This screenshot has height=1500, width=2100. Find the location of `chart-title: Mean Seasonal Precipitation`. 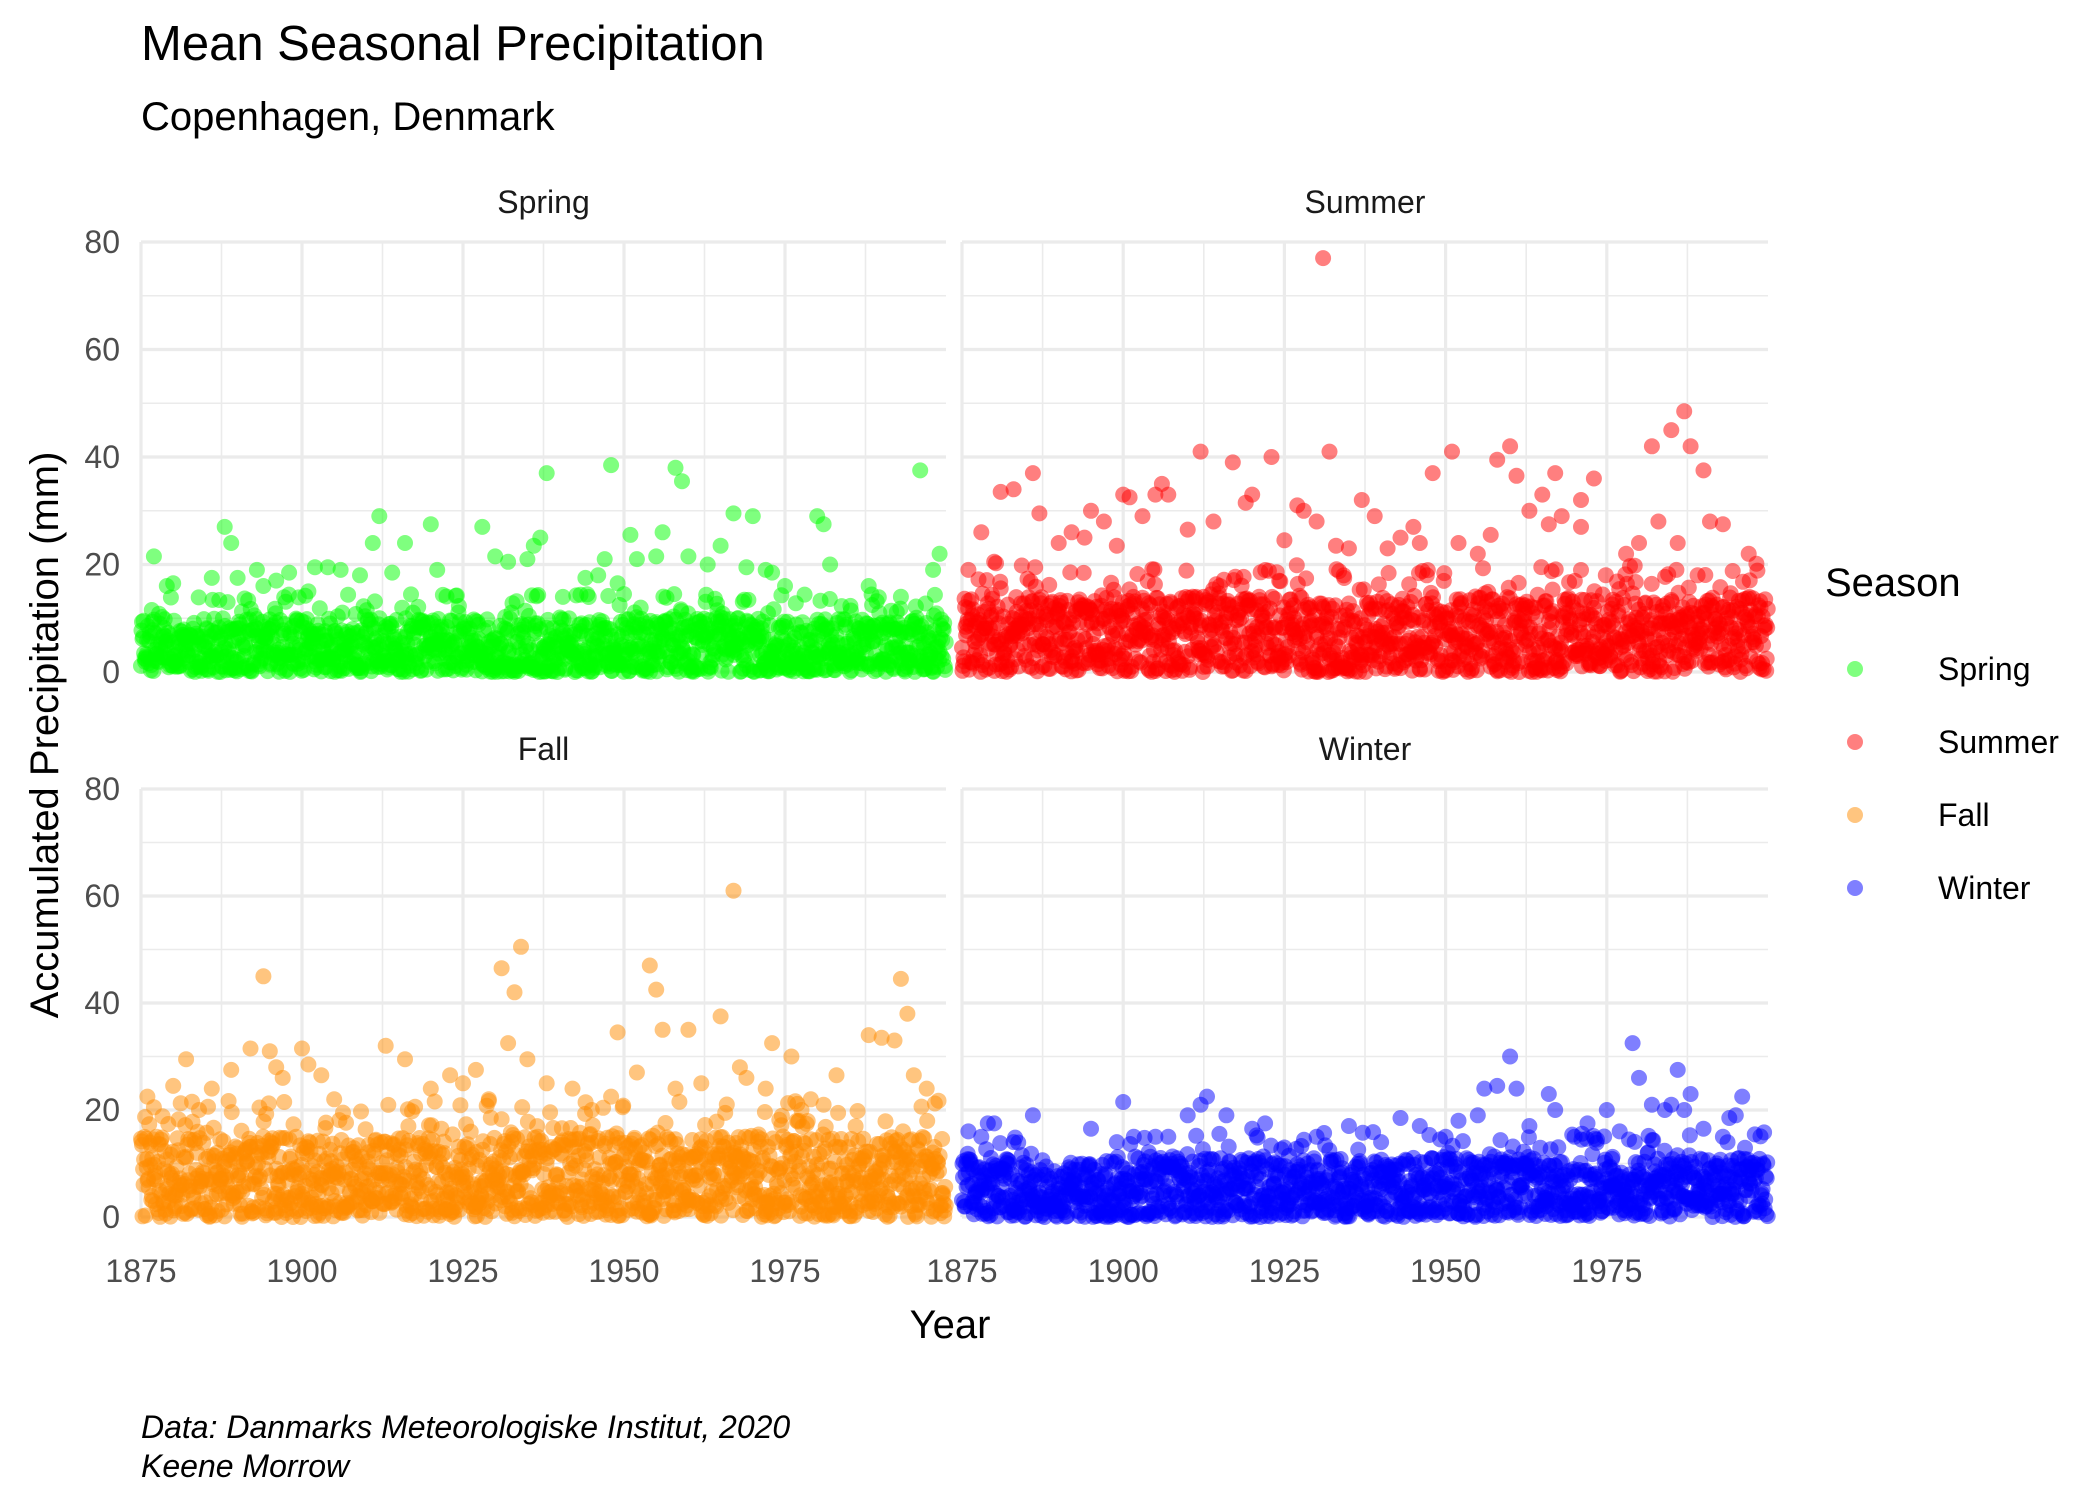

chart-title: Mean Seasonal Precipitation is located at coordinates (453, 44).